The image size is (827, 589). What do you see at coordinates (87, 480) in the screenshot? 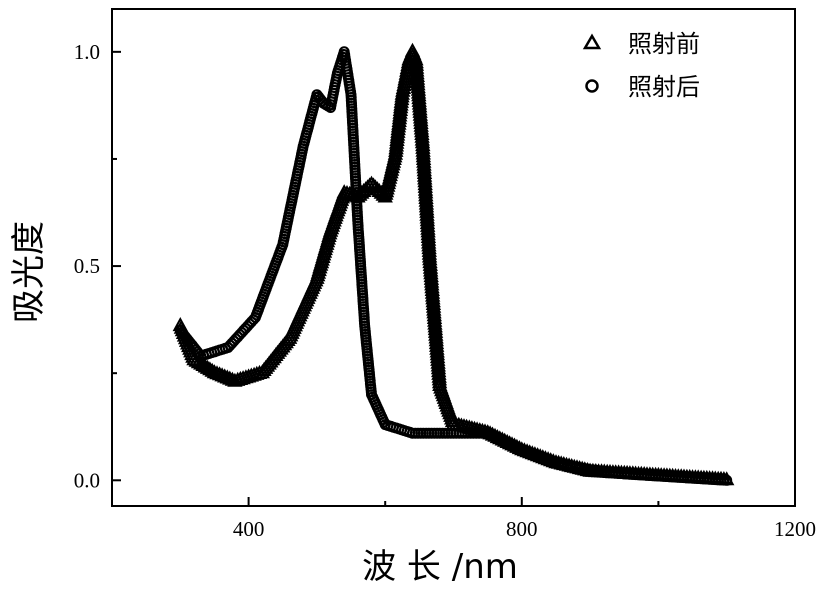
I see `y-tick-label: 0.0` at bounding box center [87, 480].